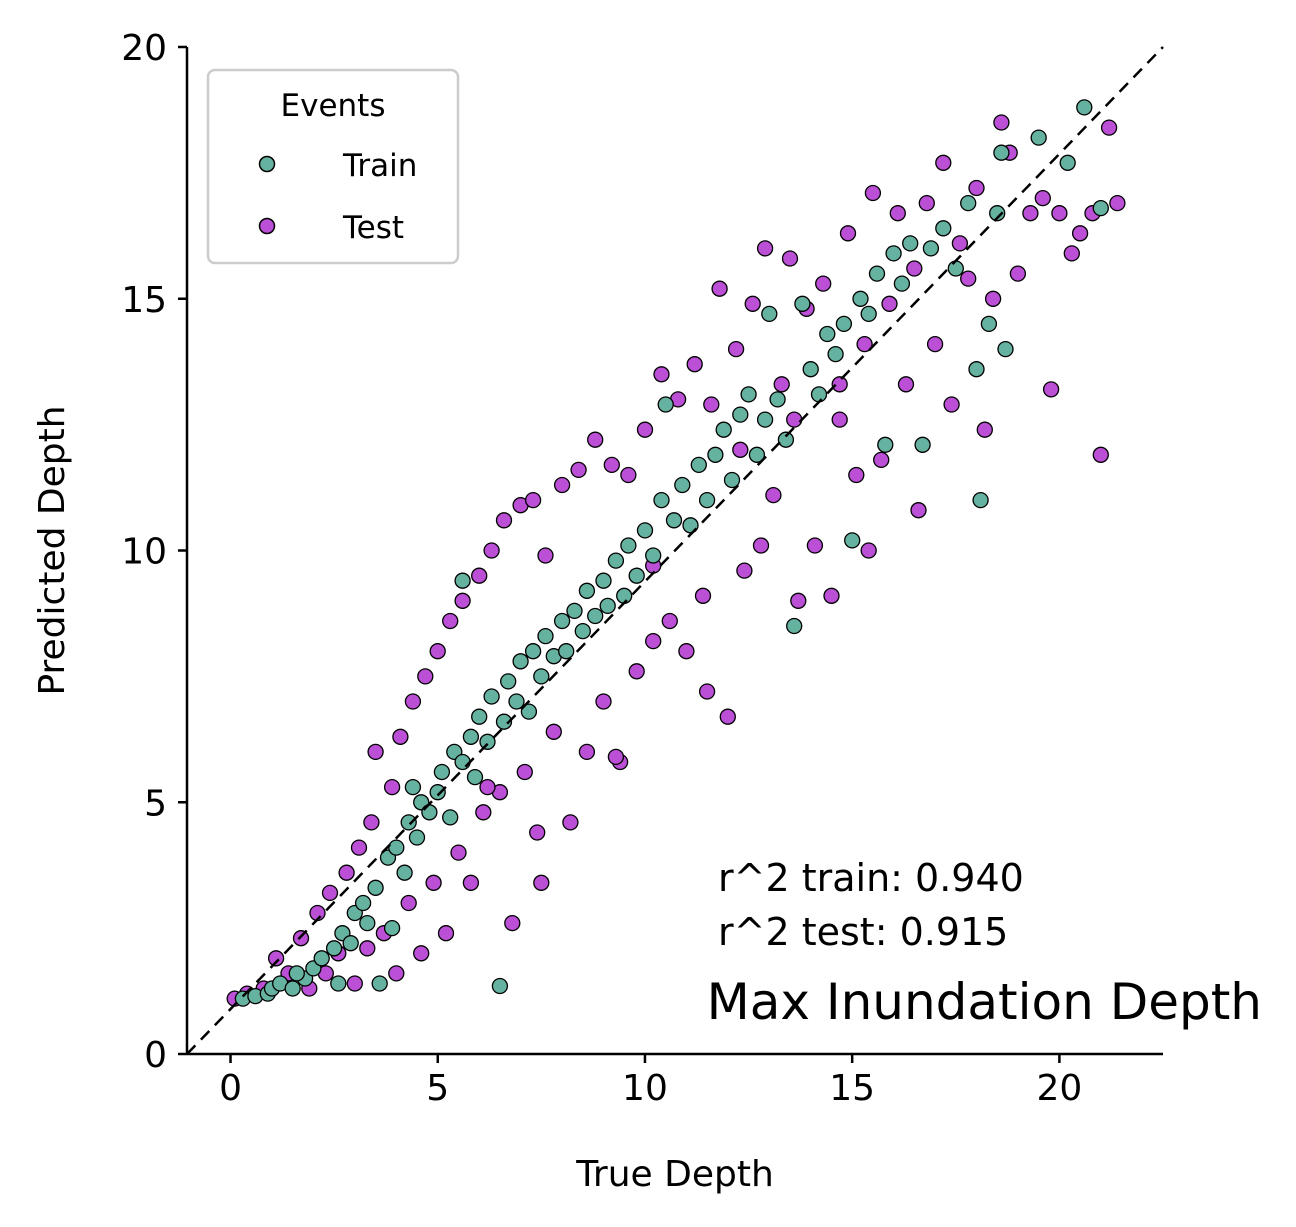 This screenshot has width=1296, height=1227. Describe the element at coordinates (144, 300) in the screenshot. I see `y-tick-label: 15` at that location.